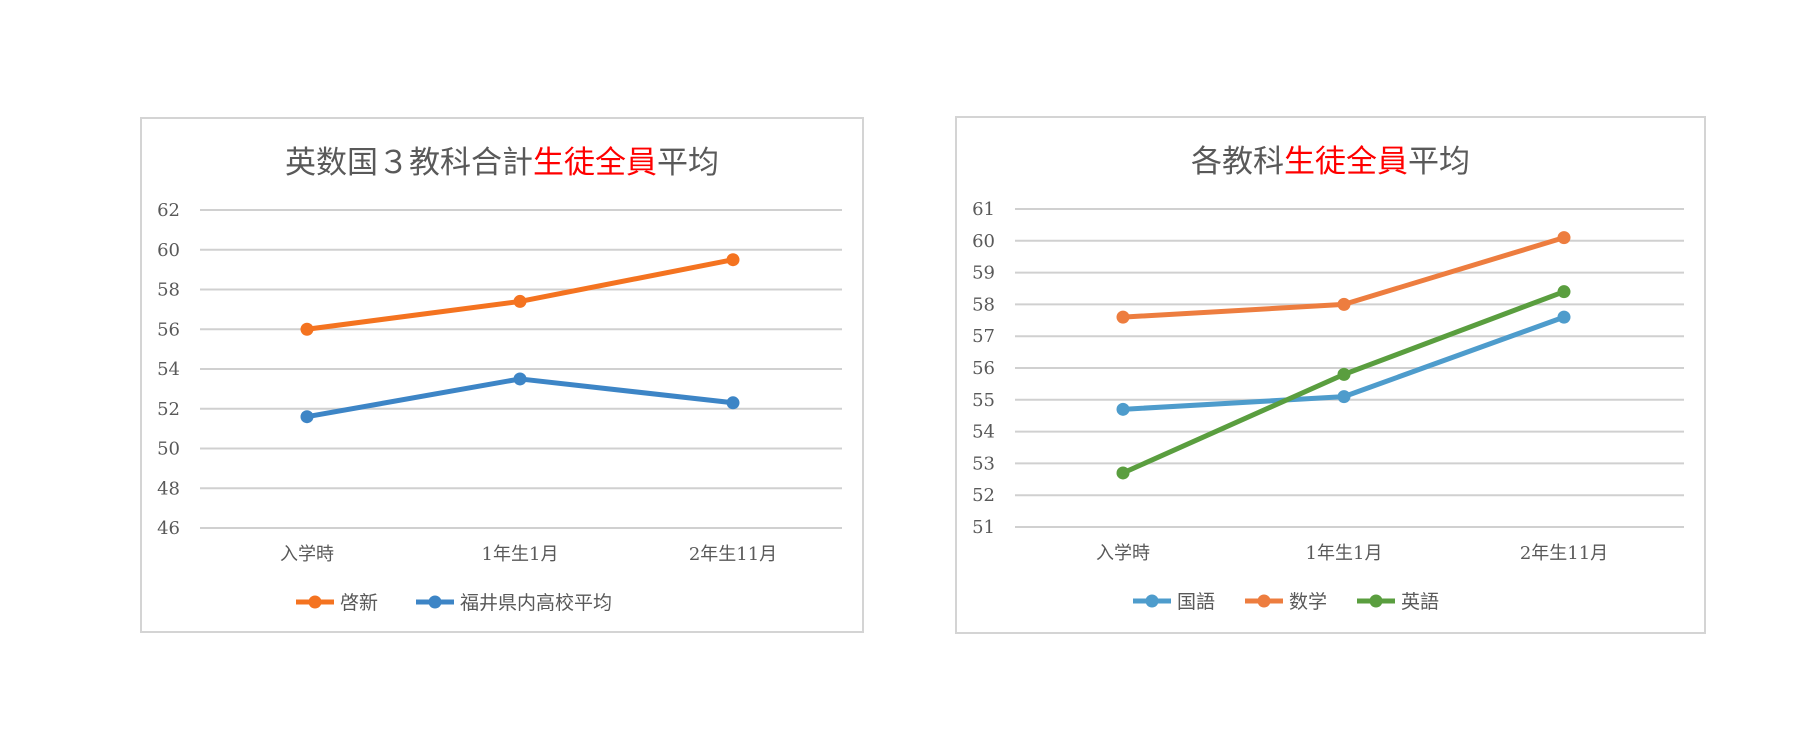  Describe the element at coordinates (1308, 602) in the screenshot. I see `legend-label: 数学` at that location.